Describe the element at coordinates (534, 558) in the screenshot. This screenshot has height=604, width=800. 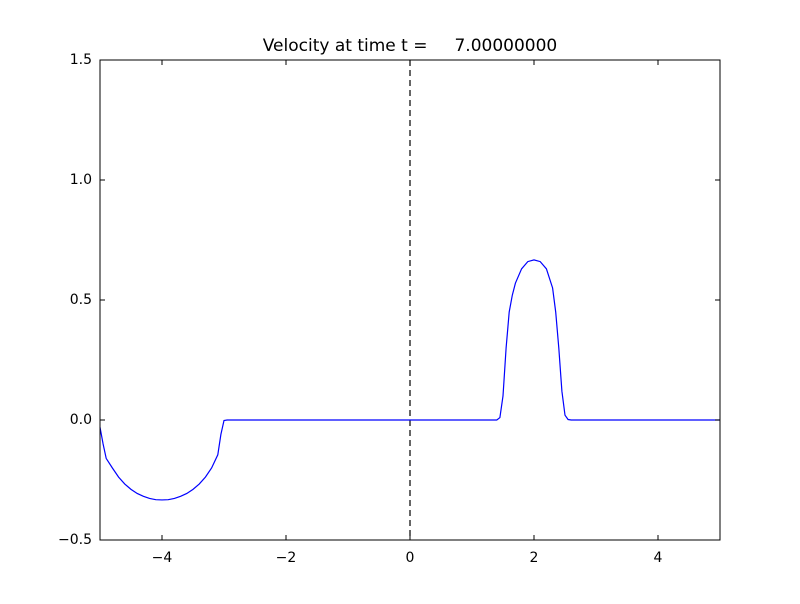
I see `x-tick-label: 2` at that location.